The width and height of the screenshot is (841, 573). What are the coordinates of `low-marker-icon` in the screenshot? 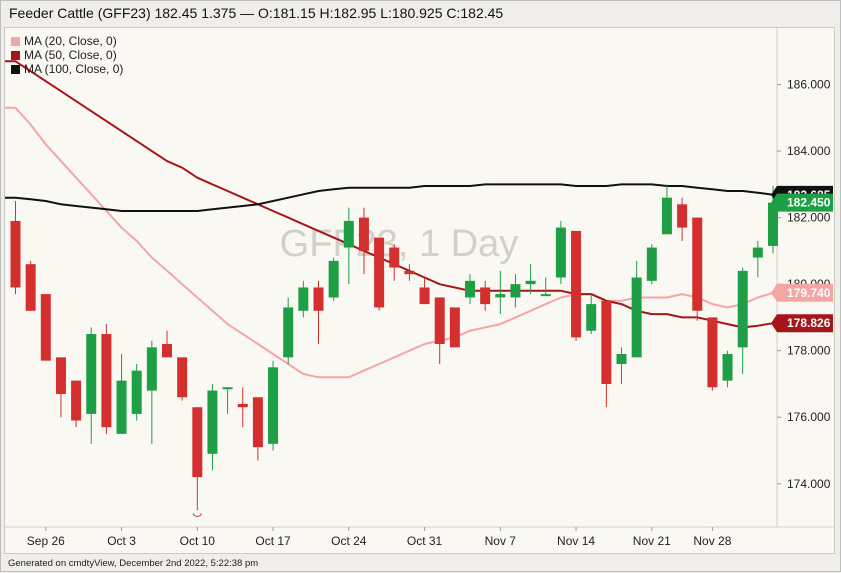 It's located at (197, 515).